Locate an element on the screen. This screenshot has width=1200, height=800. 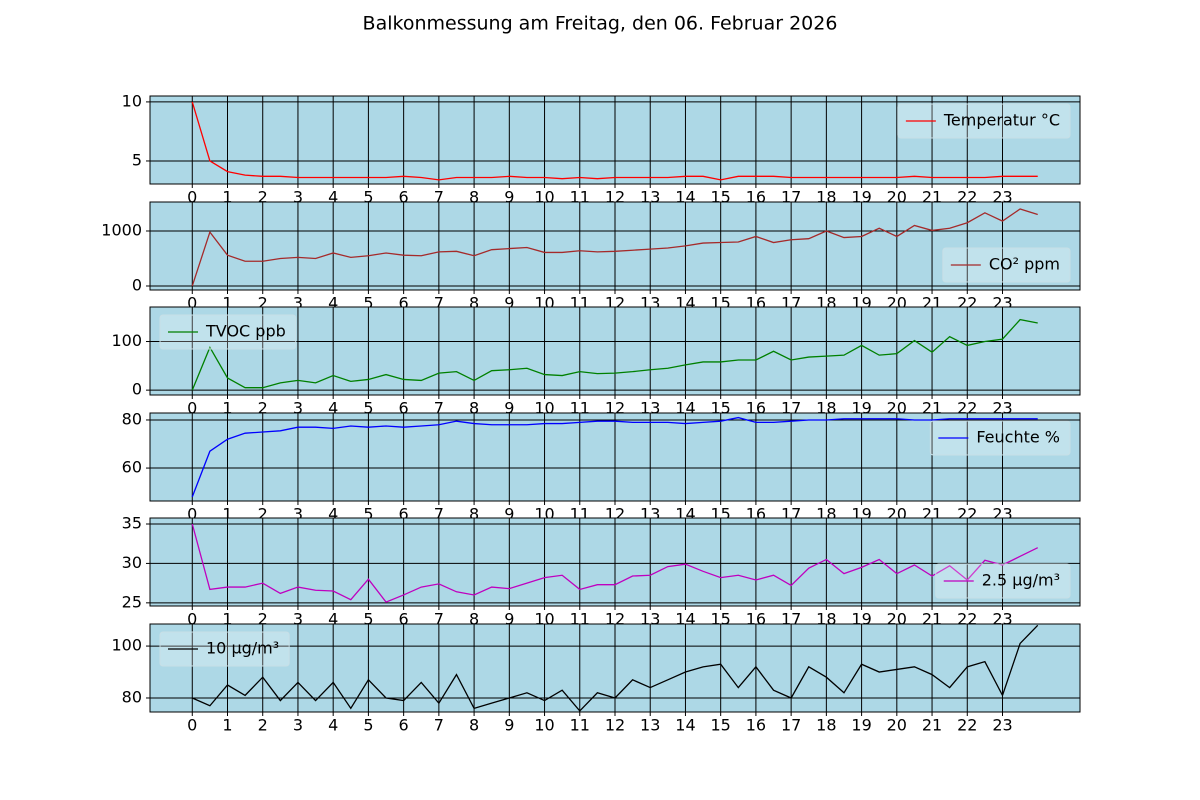
legend-label: Temperatur °C is located at coordinates (1001, 120).